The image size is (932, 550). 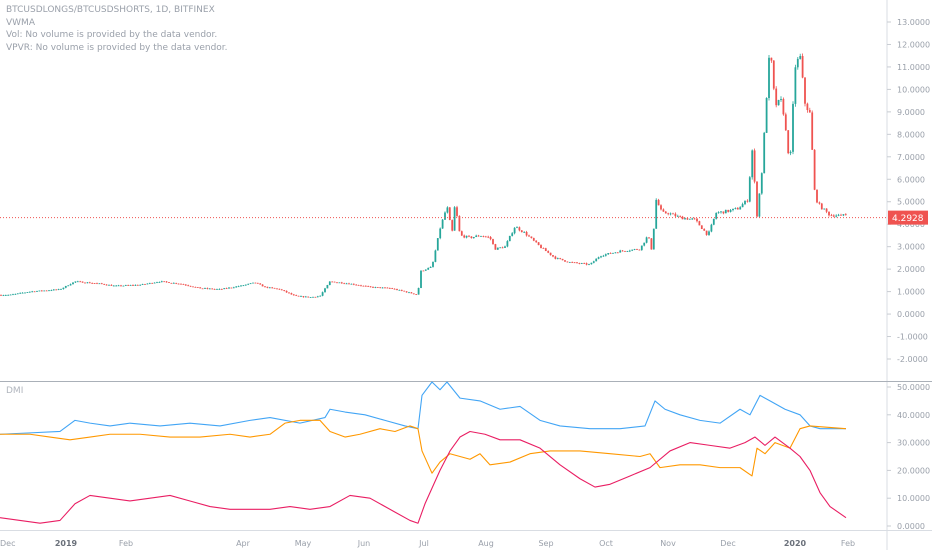 What do you see at coordinates (110, 10) in the screenshot?
I see `symbol-title: BTCUSDLONGS/BTCUSDSHORTS, 1D, BITFINEX` at bounding box center [110, 10].